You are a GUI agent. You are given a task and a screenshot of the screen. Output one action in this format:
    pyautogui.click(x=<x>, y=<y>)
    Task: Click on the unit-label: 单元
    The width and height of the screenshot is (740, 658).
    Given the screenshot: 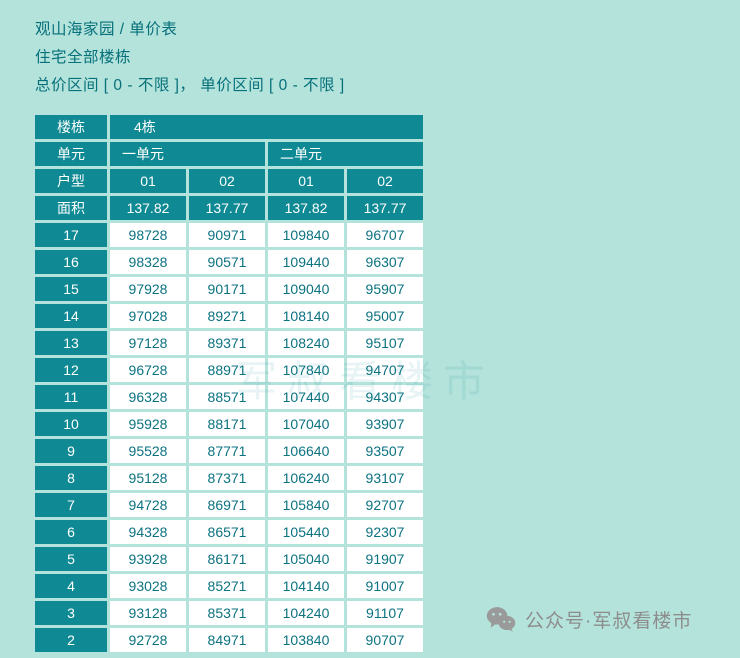 What is the action you would take?
    pyautogui.click(x=71, y=154)
    